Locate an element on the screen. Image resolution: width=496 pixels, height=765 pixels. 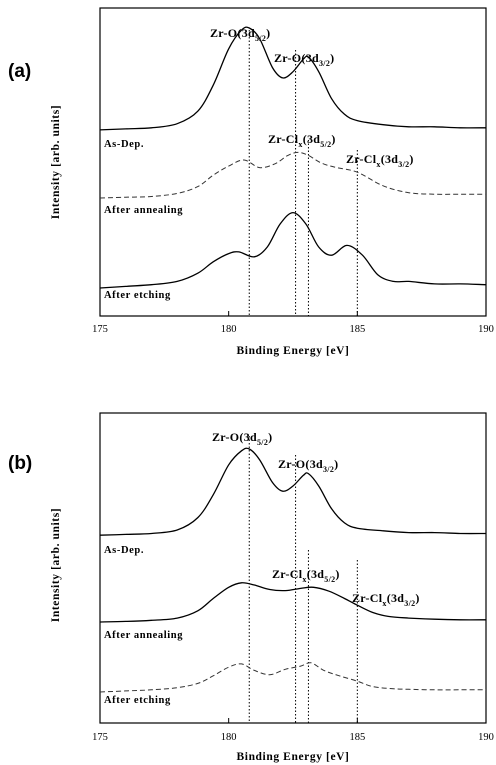
panel-b-curve-label-after-annealing: After annealing is located at coordinates (143, 635).